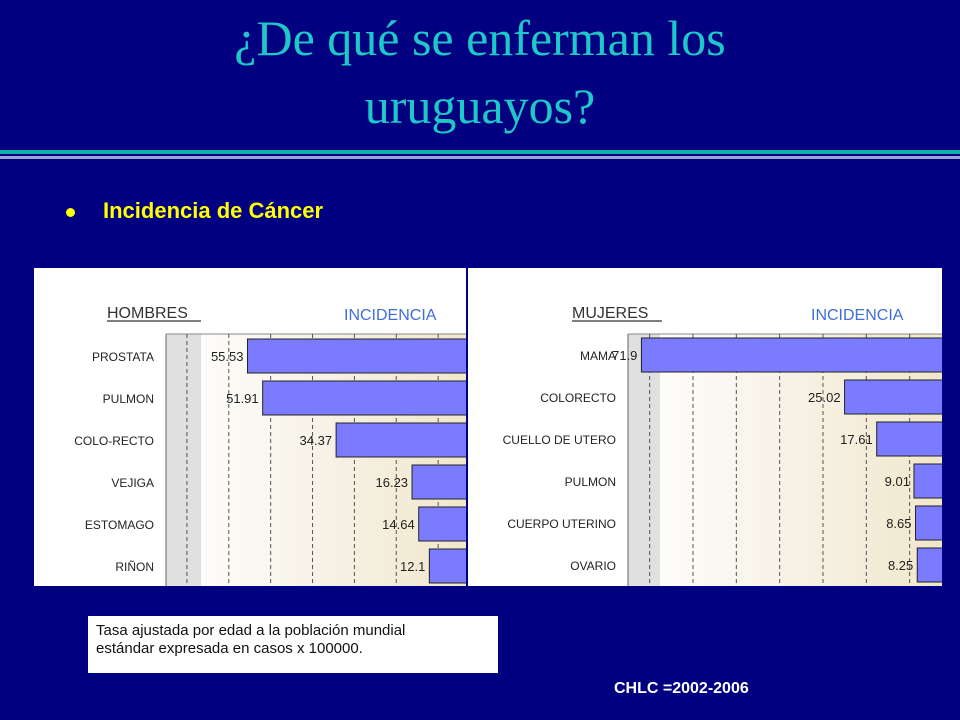 The width and height of the screenshot is (960, 720). Describe the element at coordinates (480, 38) in the screenshot. I see `slide-title-line-1: ¿De qué se enferman los` at that location.